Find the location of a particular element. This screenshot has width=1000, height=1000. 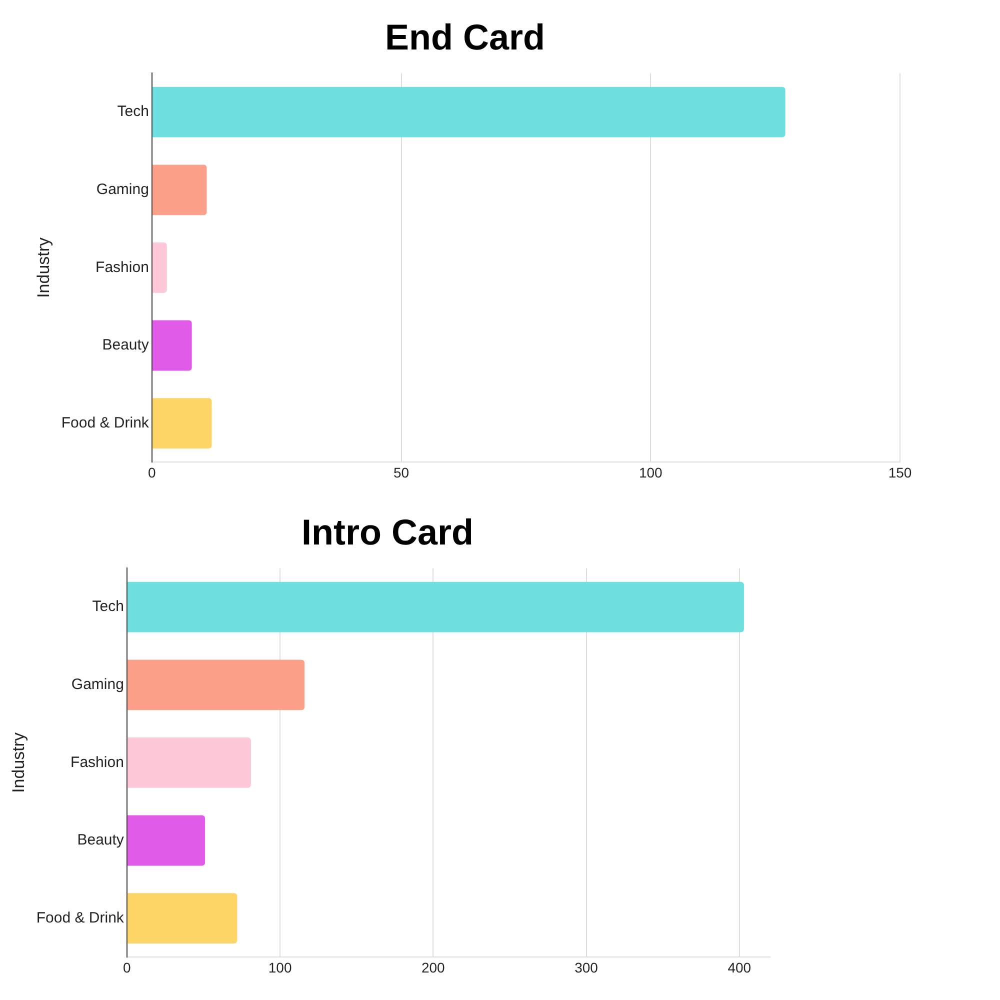

x-tick-label: 400 is located at coordinates (740, 967).